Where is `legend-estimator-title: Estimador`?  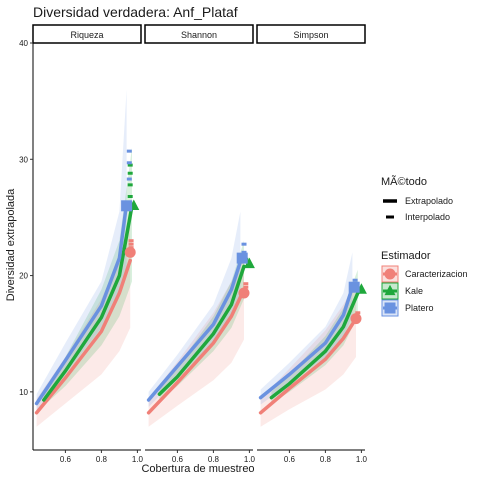
legend-estimator-title: Estimador is located at coordinates (406, 256).